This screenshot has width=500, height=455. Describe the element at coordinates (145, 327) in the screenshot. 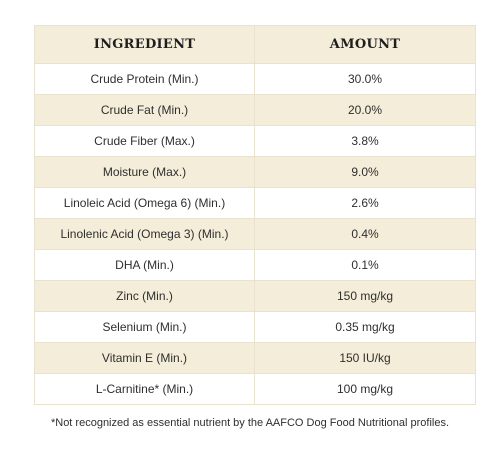

I see `ingredient-cell: Selenium (Min.)` at that location.